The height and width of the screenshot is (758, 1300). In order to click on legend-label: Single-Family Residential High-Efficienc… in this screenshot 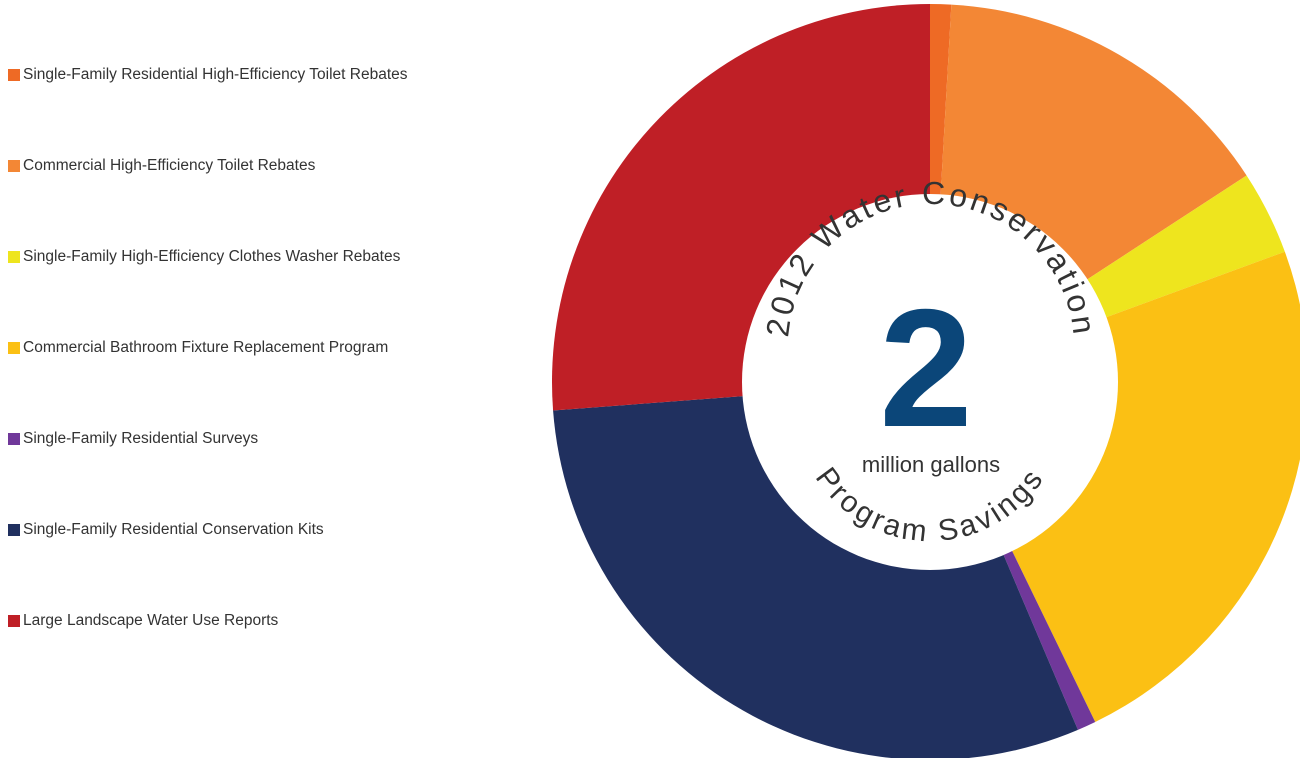, I will do `click(215, 74)`.